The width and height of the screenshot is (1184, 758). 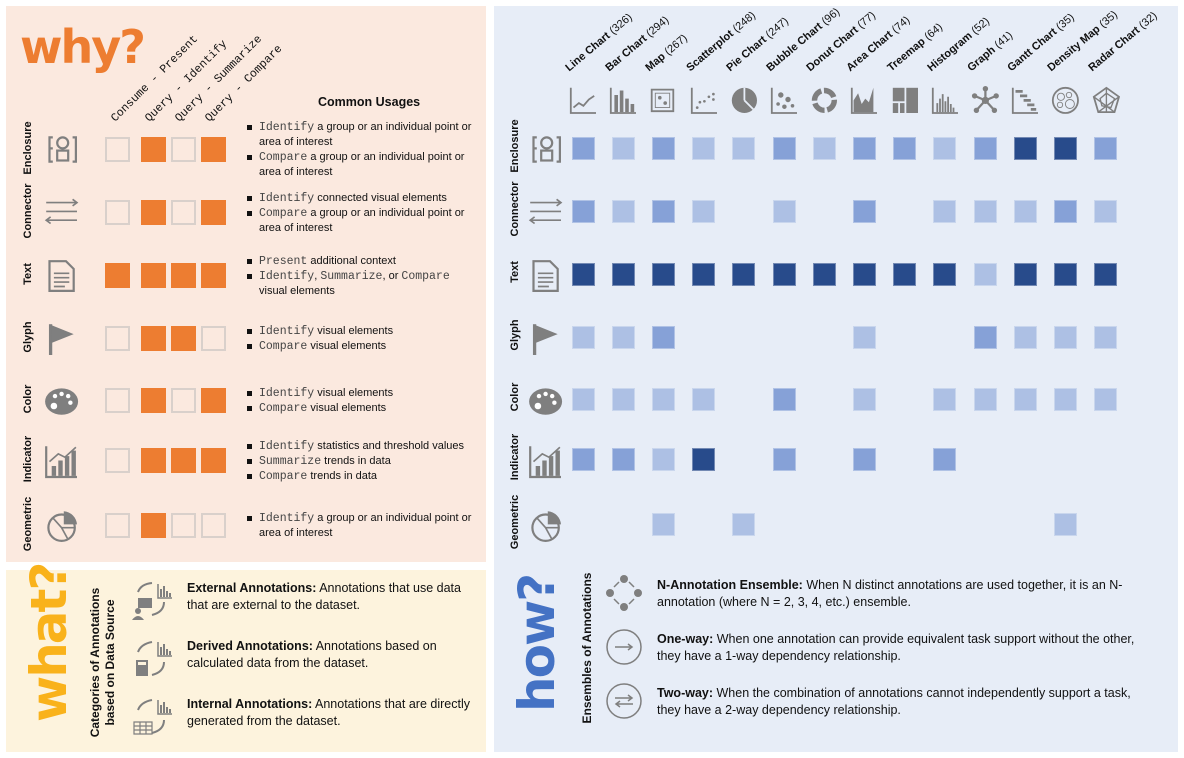 I want to click on category-name: Internal Annotations:, so click(x=250, y=704).